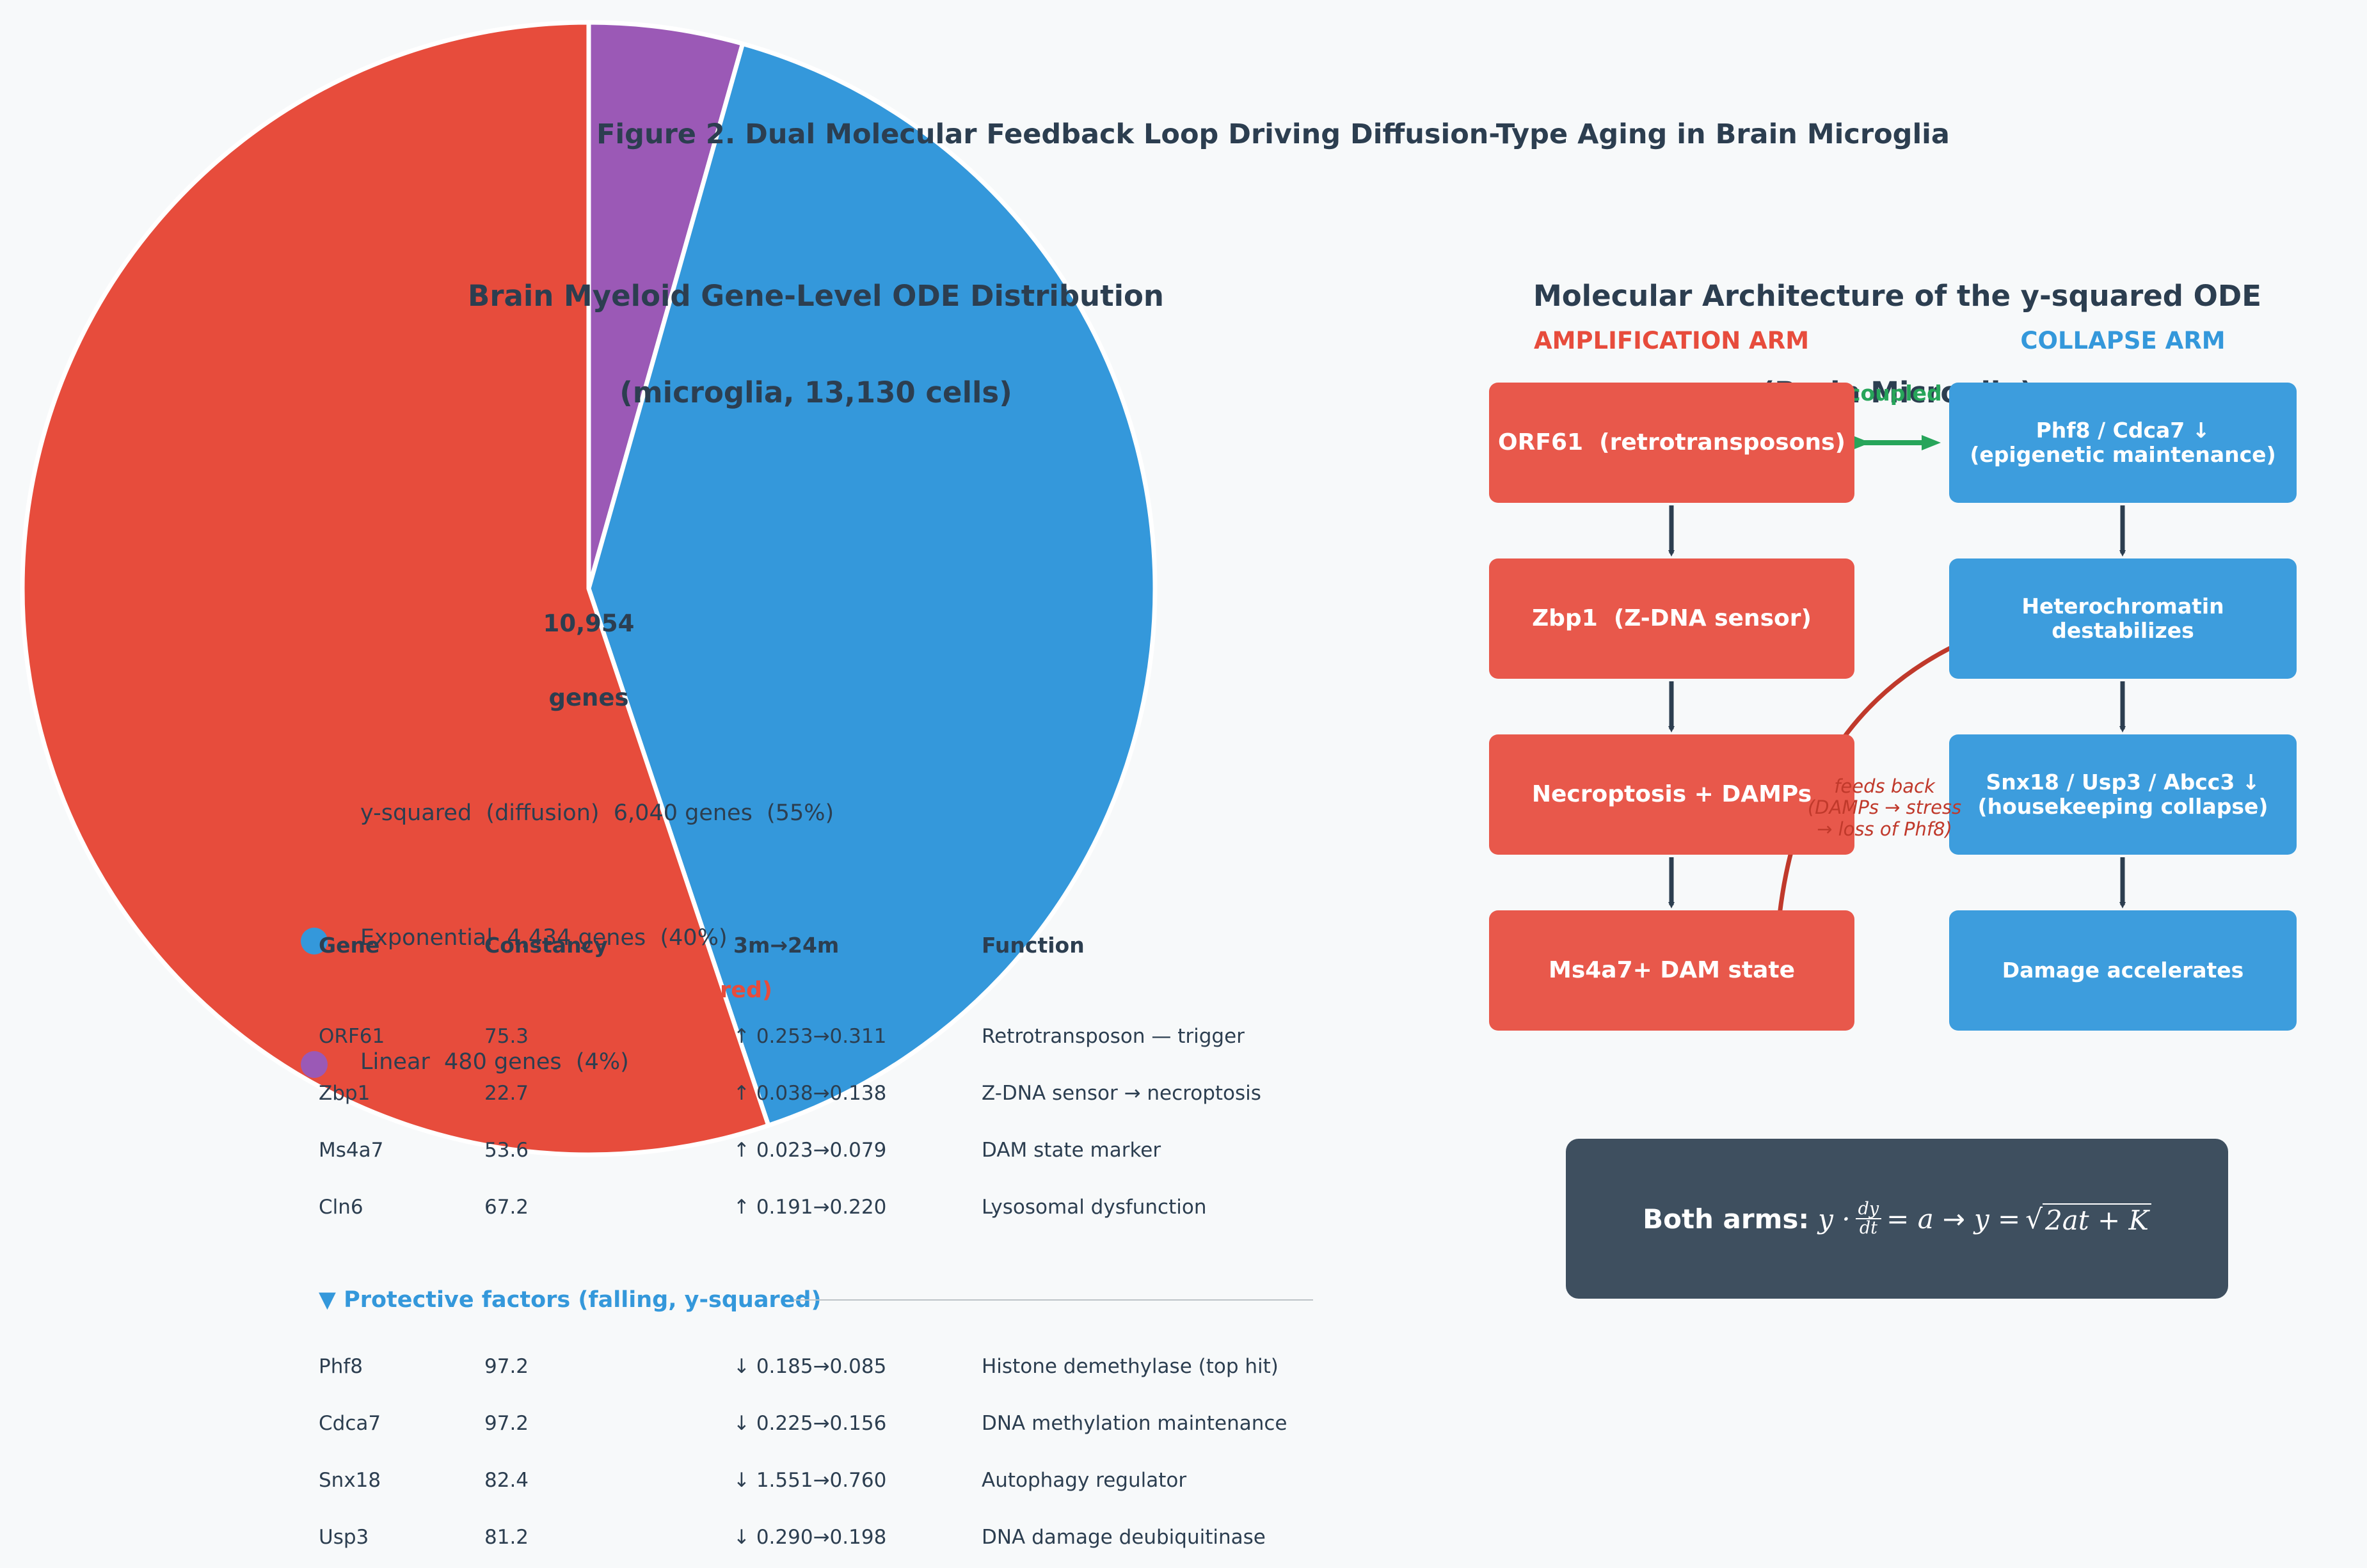  Describe the element at coordinates (1671, 618) in the screenshot. I see `amplification-box-zbp1: Zbp1 (Z-DNA sensor)` at that location.